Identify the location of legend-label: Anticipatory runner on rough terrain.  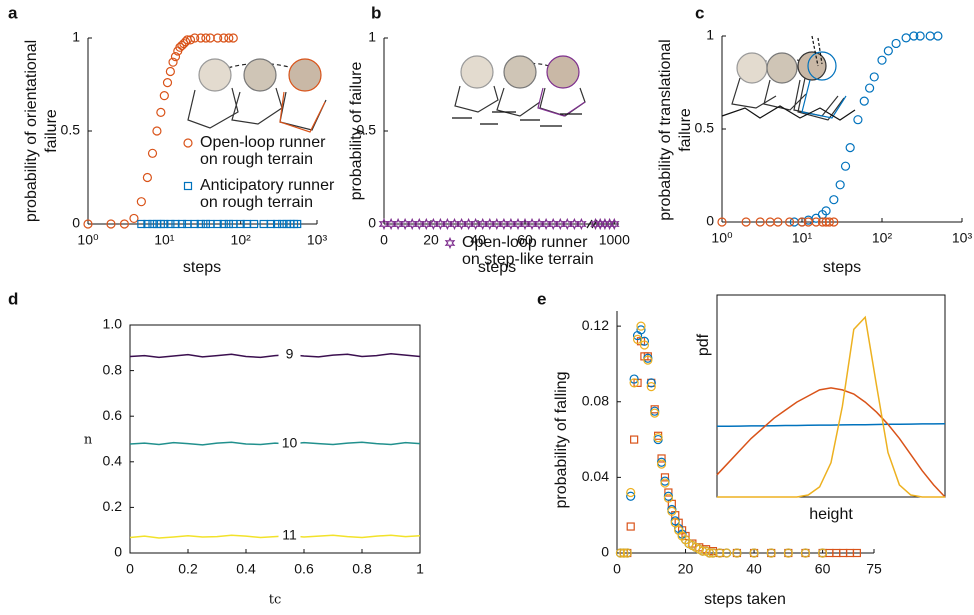
(267, 194).